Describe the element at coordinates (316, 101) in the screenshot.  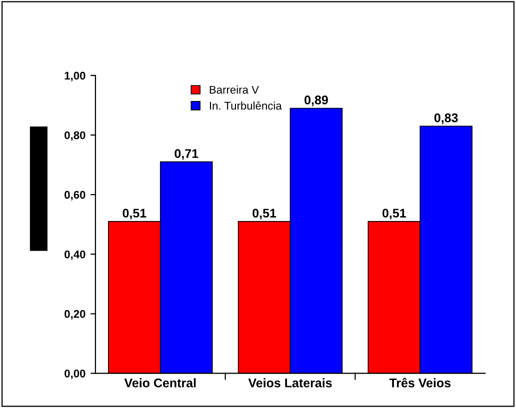
I see `data-label: 0,89` at that location.